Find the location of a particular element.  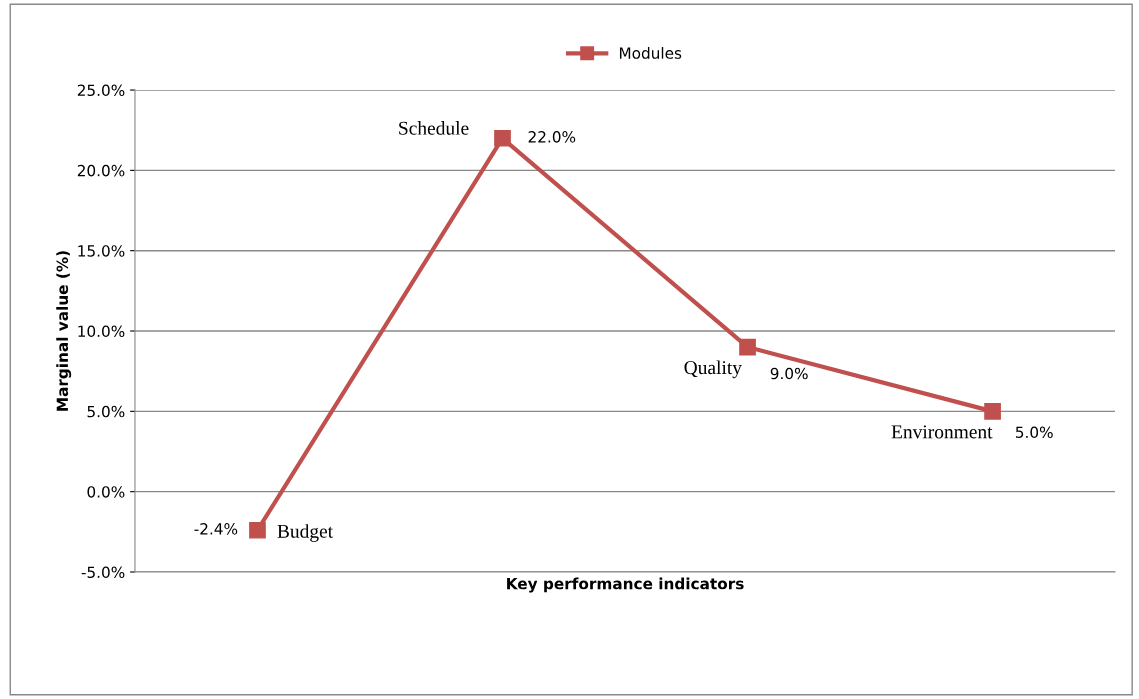

x-tick-label: Schedule is located at coordinates (434, 128).